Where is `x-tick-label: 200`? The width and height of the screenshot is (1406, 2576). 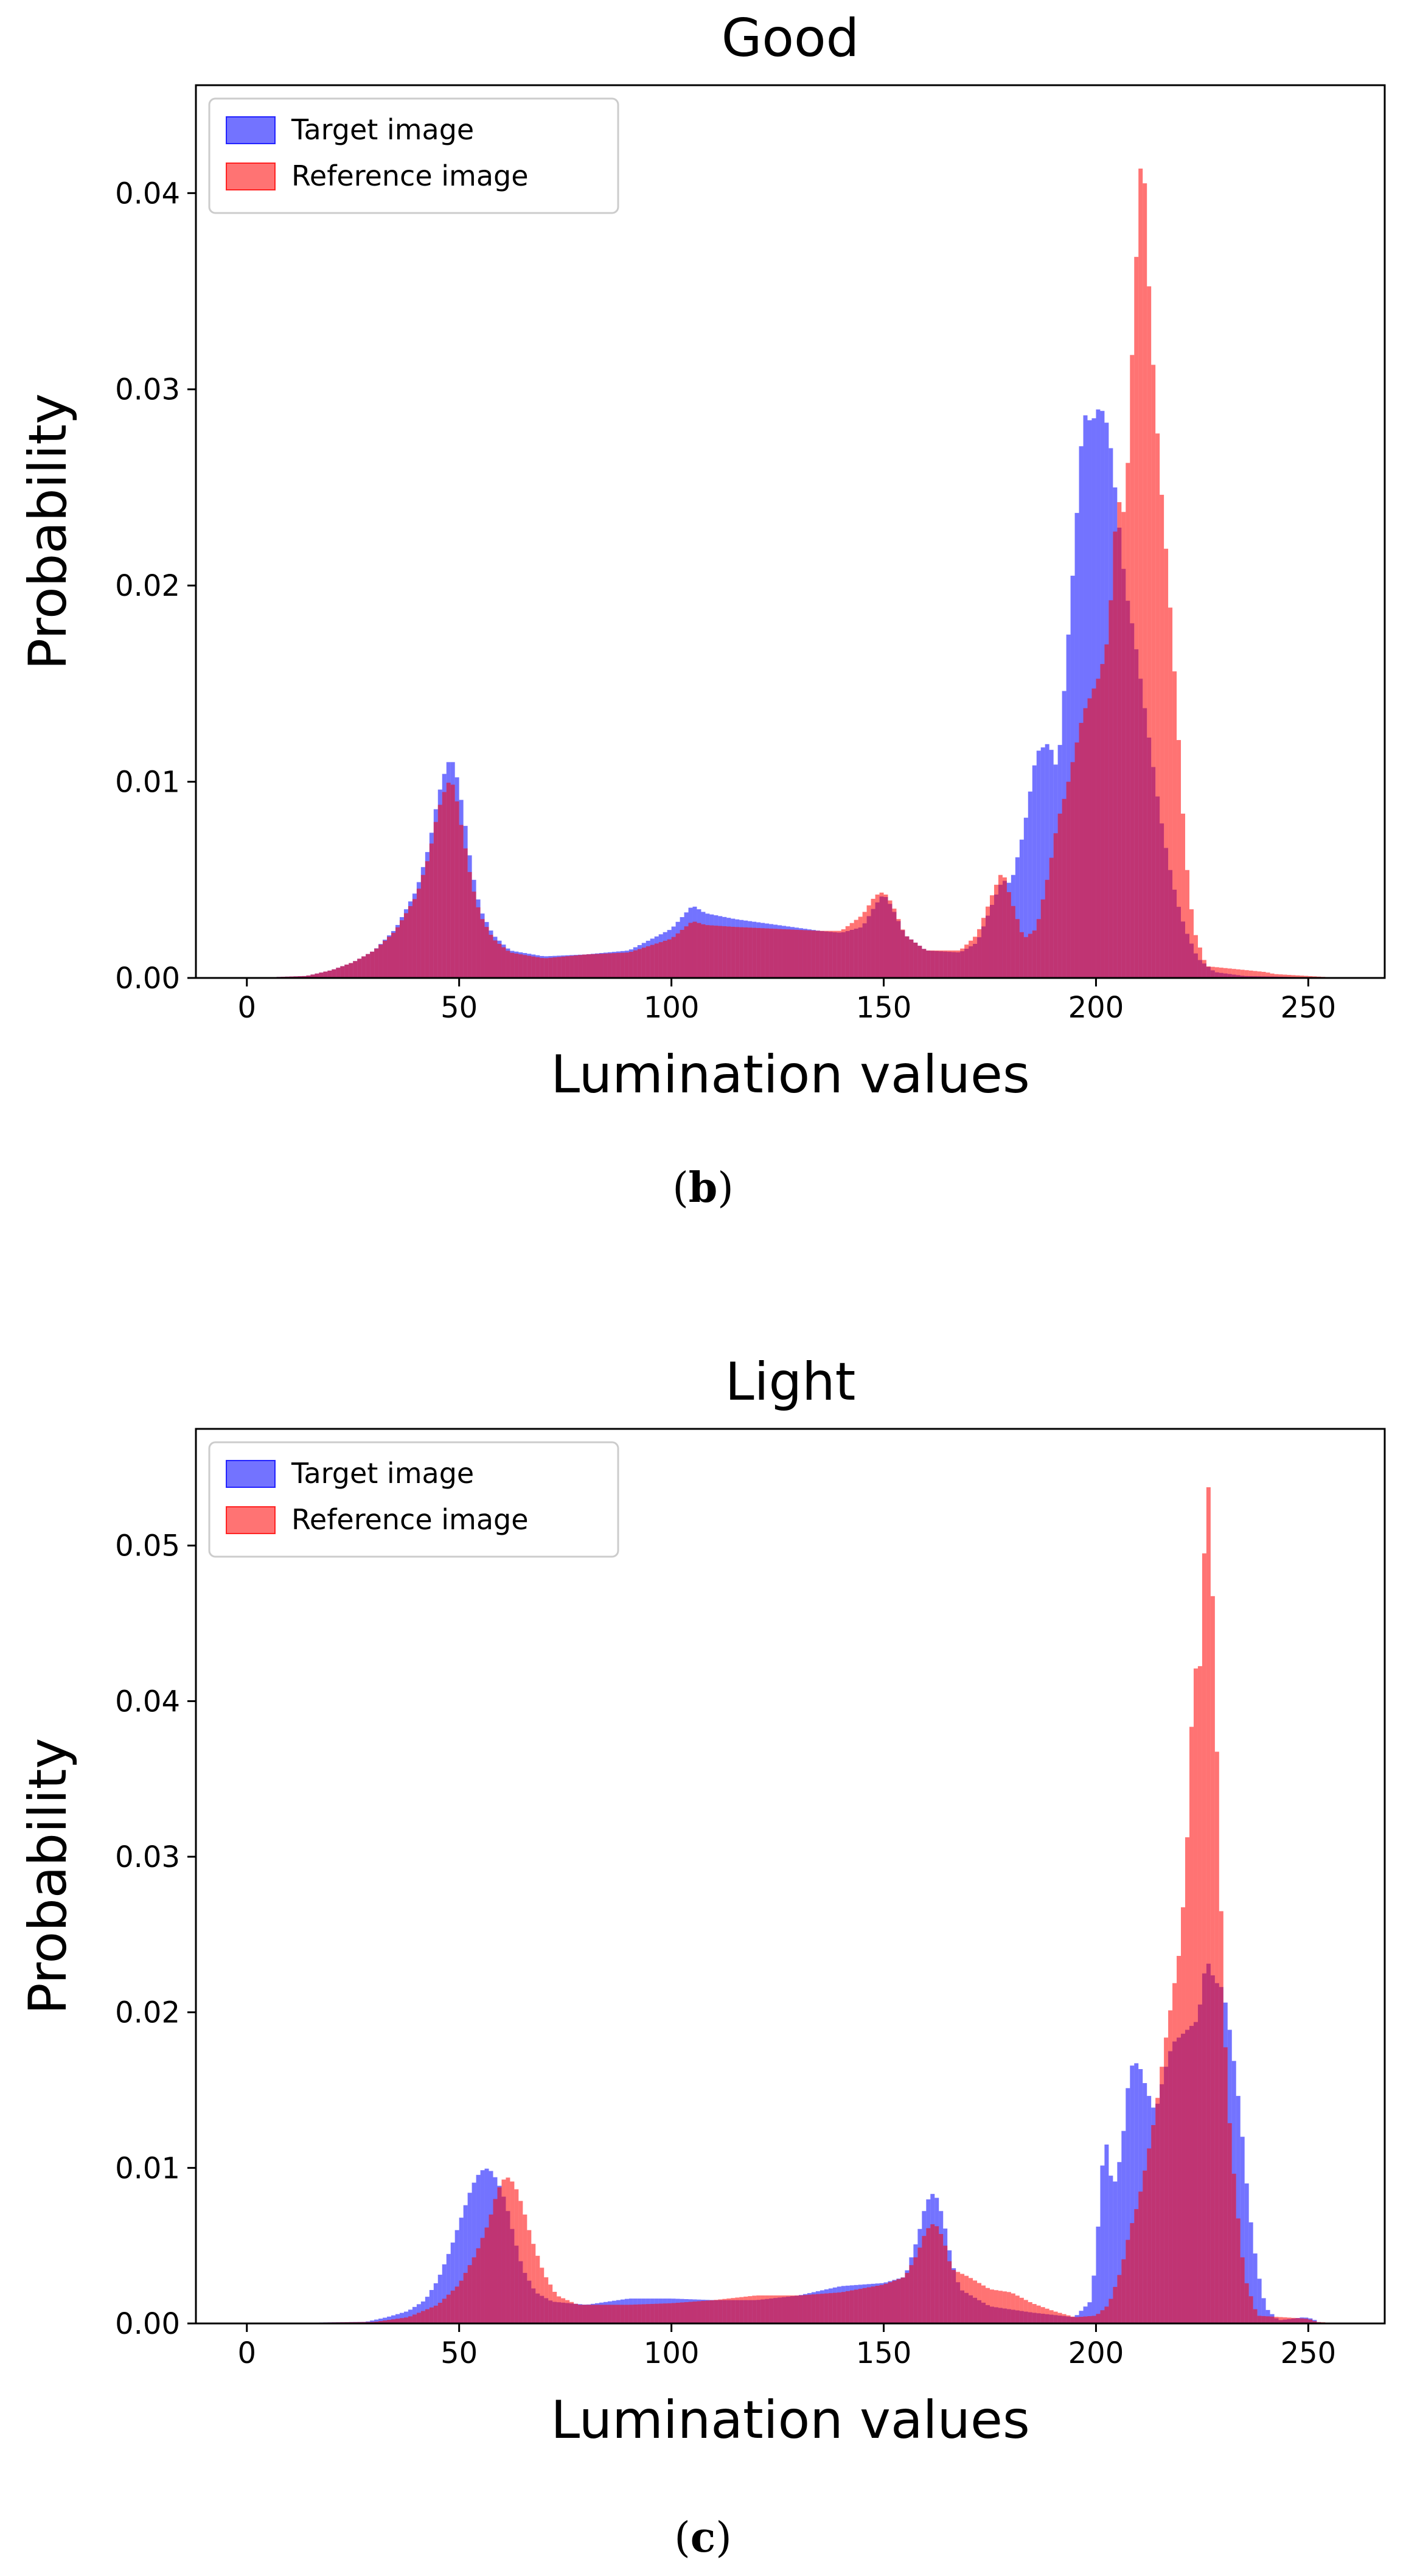 x-tick-label: 200 is located at coordinates (1096, 2353).